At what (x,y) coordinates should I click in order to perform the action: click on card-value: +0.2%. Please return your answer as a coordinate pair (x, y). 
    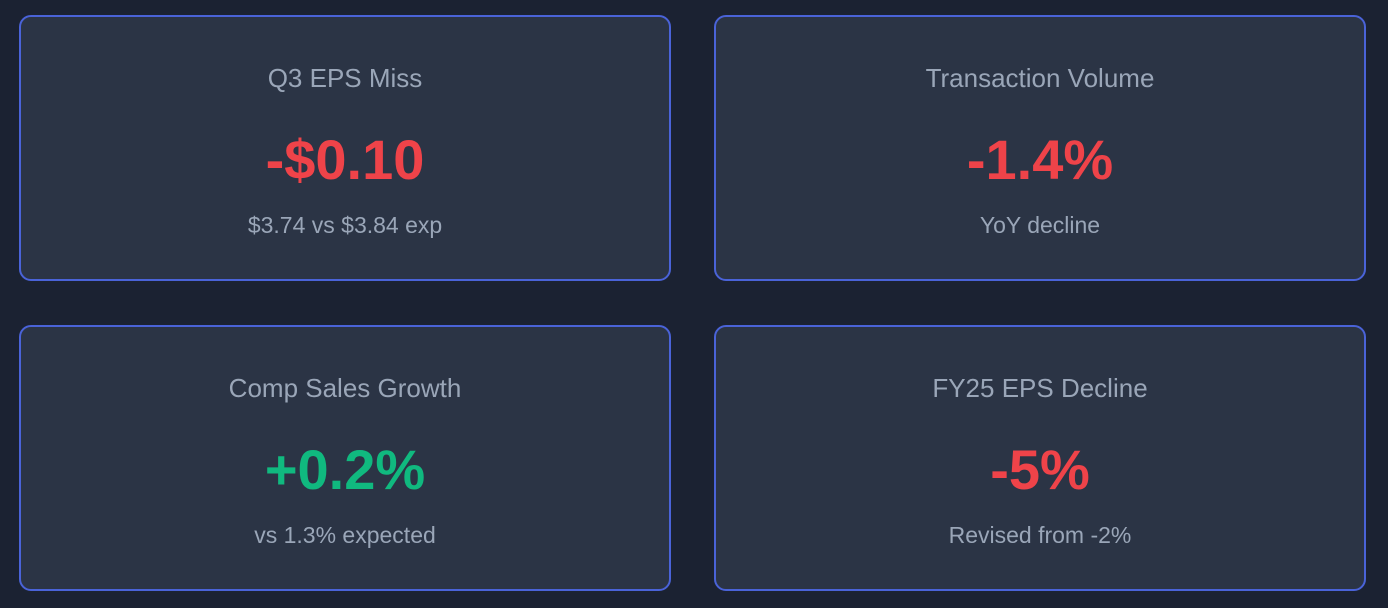
    Looking at the image, I should click on (345, 469).